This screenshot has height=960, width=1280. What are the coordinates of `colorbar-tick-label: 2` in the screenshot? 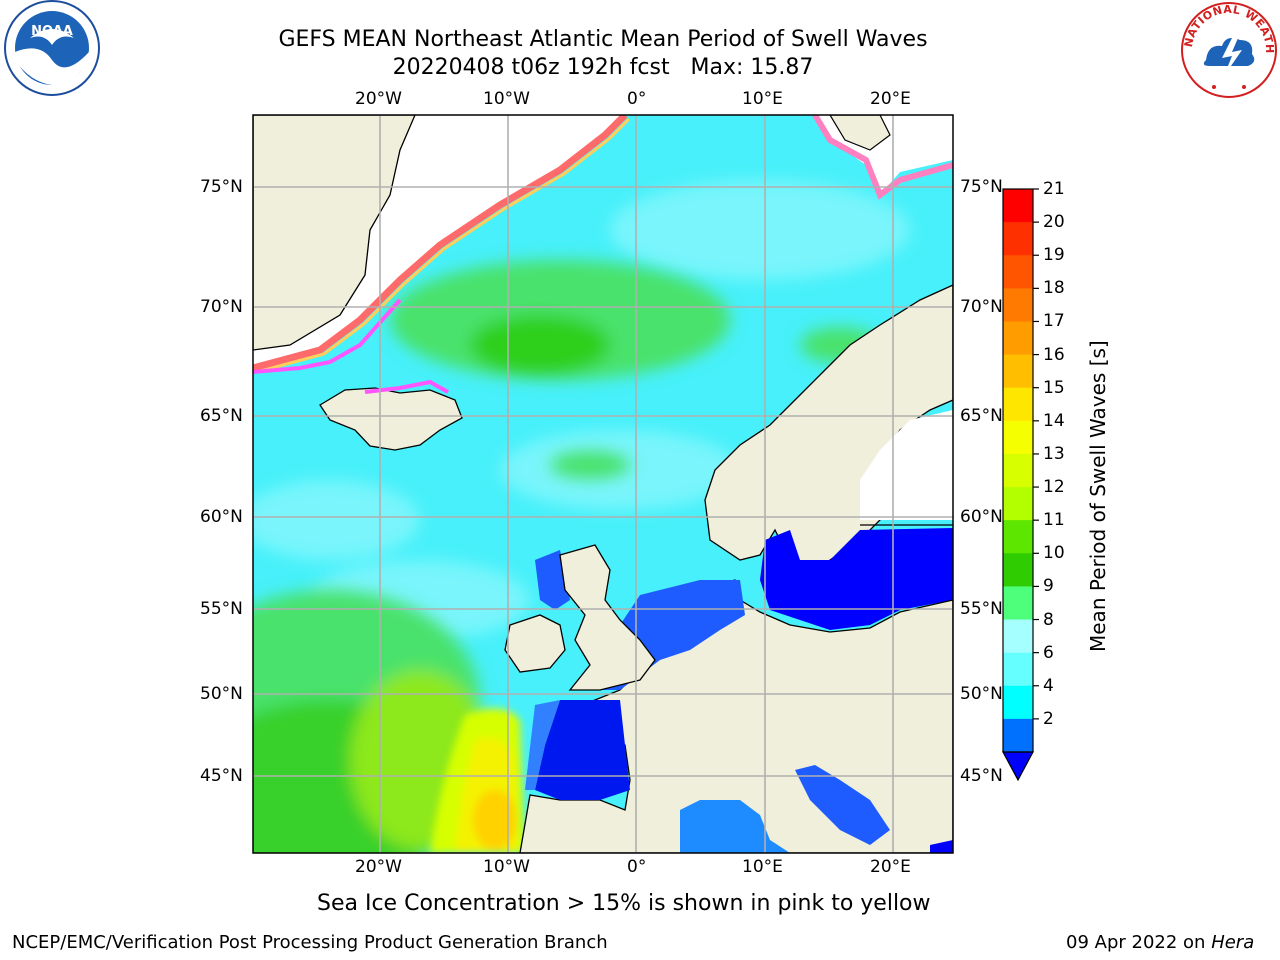 It's located at (1048, 718).